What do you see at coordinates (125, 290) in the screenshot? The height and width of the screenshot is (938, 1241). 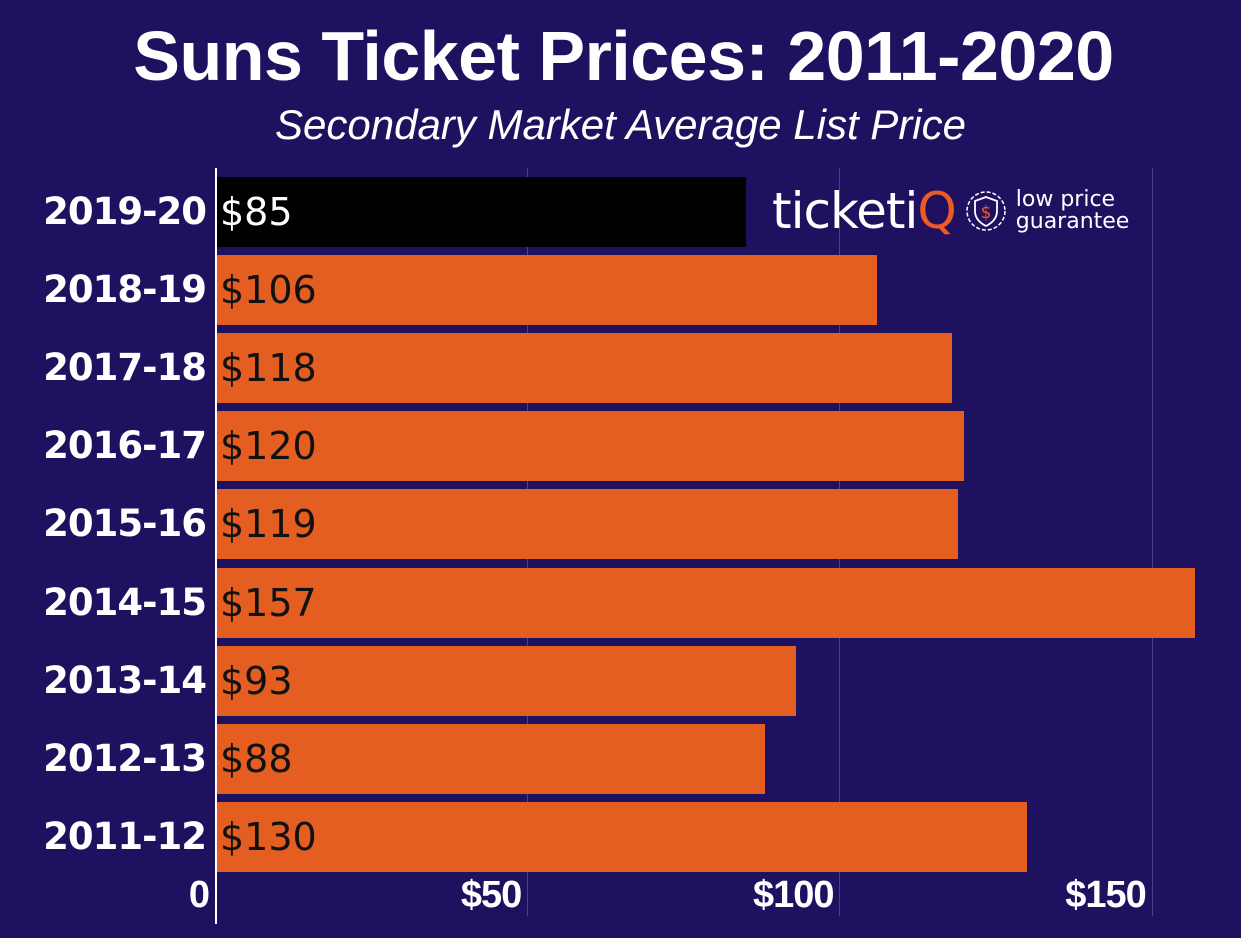 I see `category-label: 2018-19` at bounding box center [125, 290].